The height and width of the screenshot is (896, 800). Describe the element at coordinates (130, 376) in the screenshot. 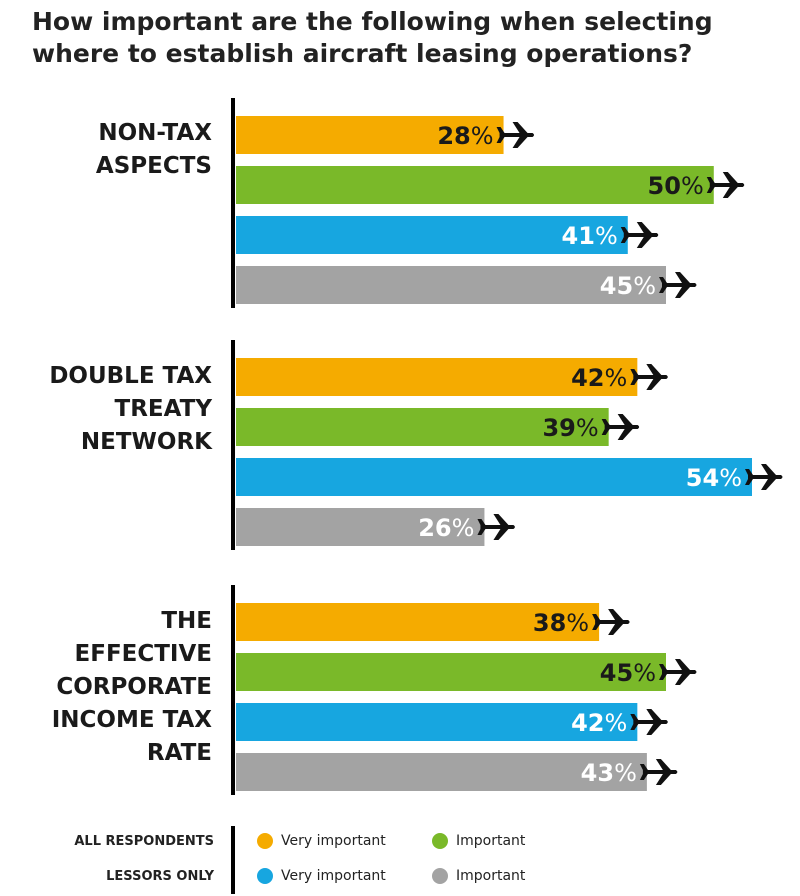

I see `category-label-line: DOUBLE TAX` at that location.